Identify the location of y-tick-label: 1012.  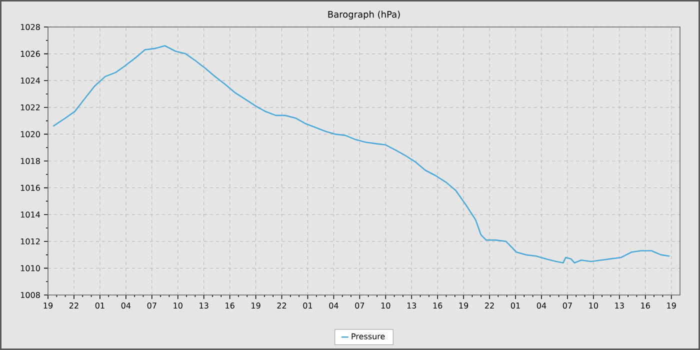
(30, 241).